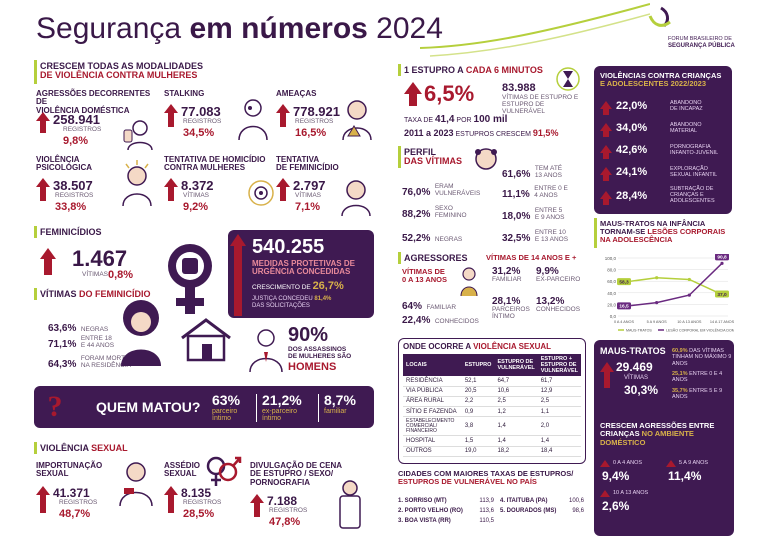 Image resolution: width=768 pixels, height=543 pixels. I want to click on stat-ameacas: AMEAÇAS 778.921 REGISTROS 16,5%, so click(326, 119).